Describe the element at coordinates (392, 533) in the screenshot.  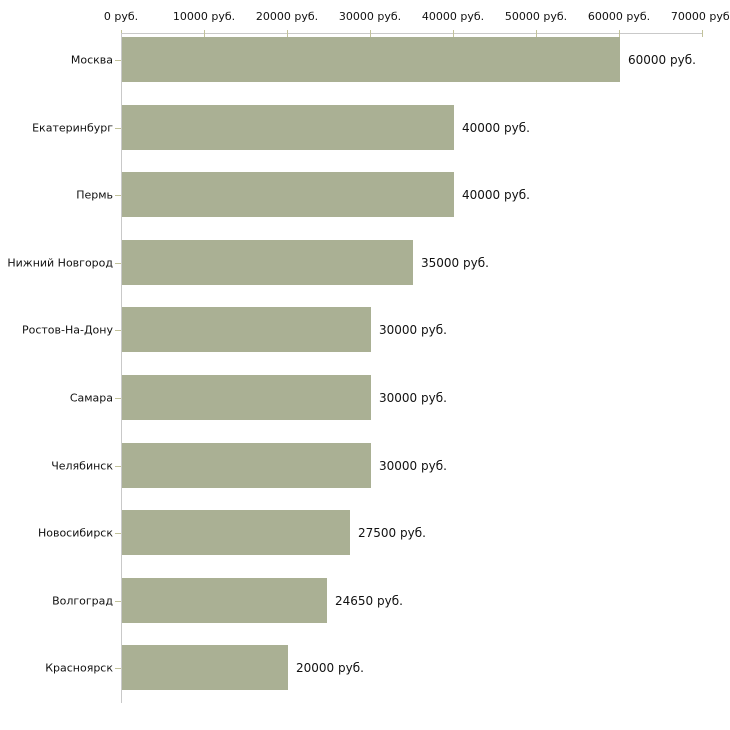
I see `value-label: 27500 руб.` at that location.